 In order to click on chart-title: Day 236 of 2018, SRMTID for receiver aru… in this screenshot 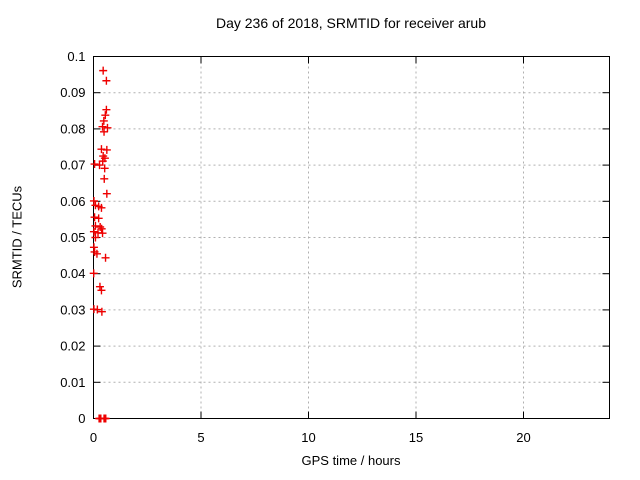, I will do `click(350, 23)`.